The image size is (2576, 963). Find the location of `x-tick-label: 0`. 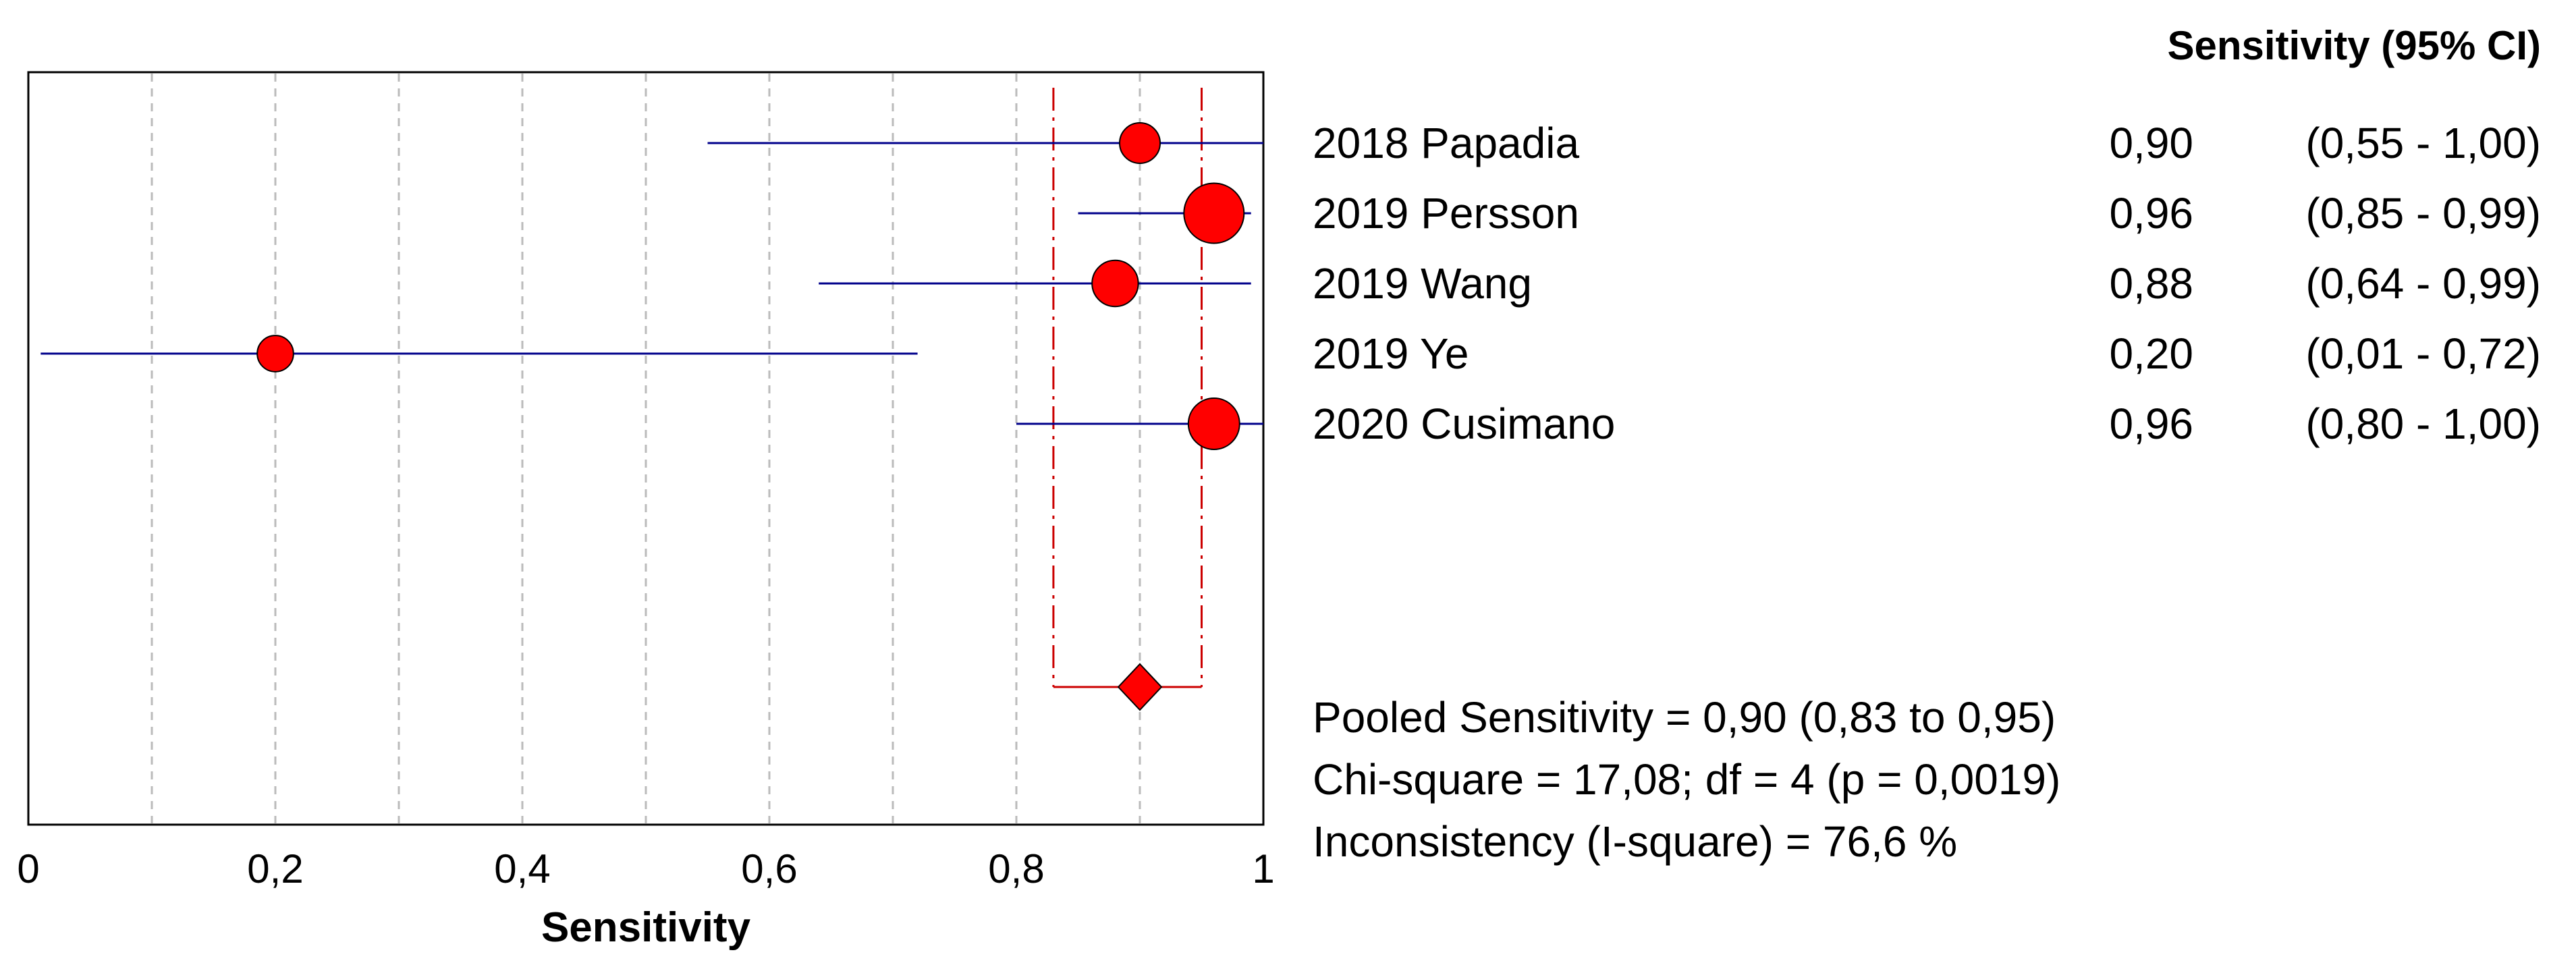

x-tick-label: 0 is located at coordinates (28, 869).